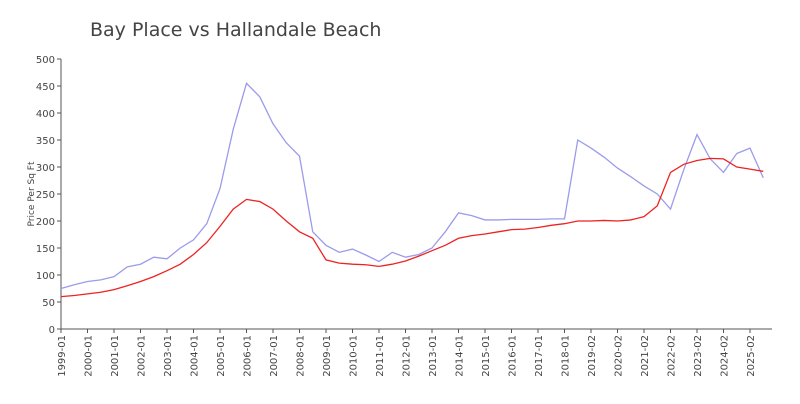 This screenshot has width=800, height=404. Describe the element at coordinates (52, 330) in the screenshot. I see `y-tick-label: 0` at that location.